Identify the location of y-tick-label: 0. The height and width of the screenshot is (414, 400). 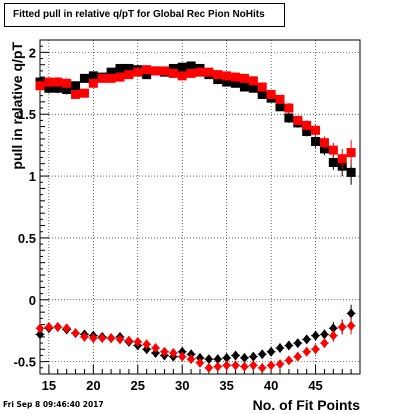
(32, 300).